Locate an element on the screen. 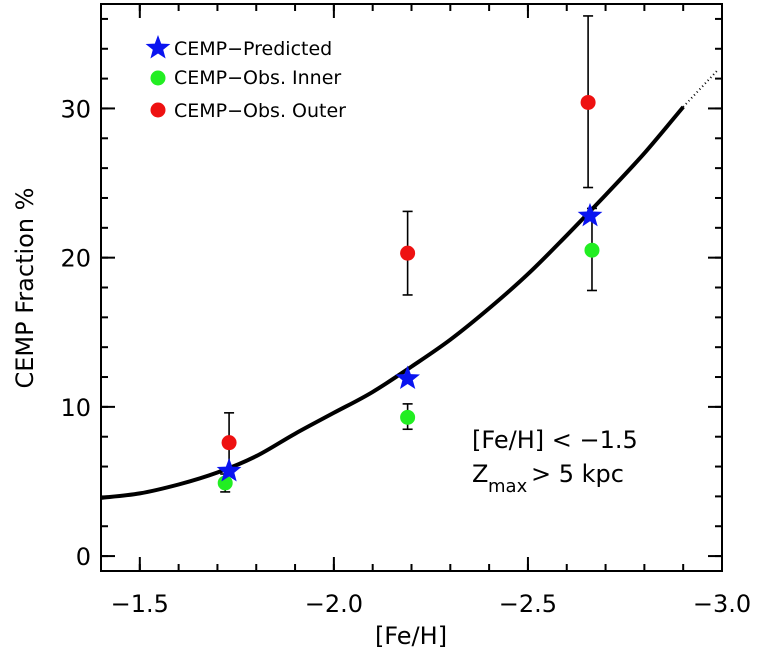 The image size is (757, 657). annotation: [Fe/H] < −1.5 Z max > 5 kpc is located at coordinates (555, 461).